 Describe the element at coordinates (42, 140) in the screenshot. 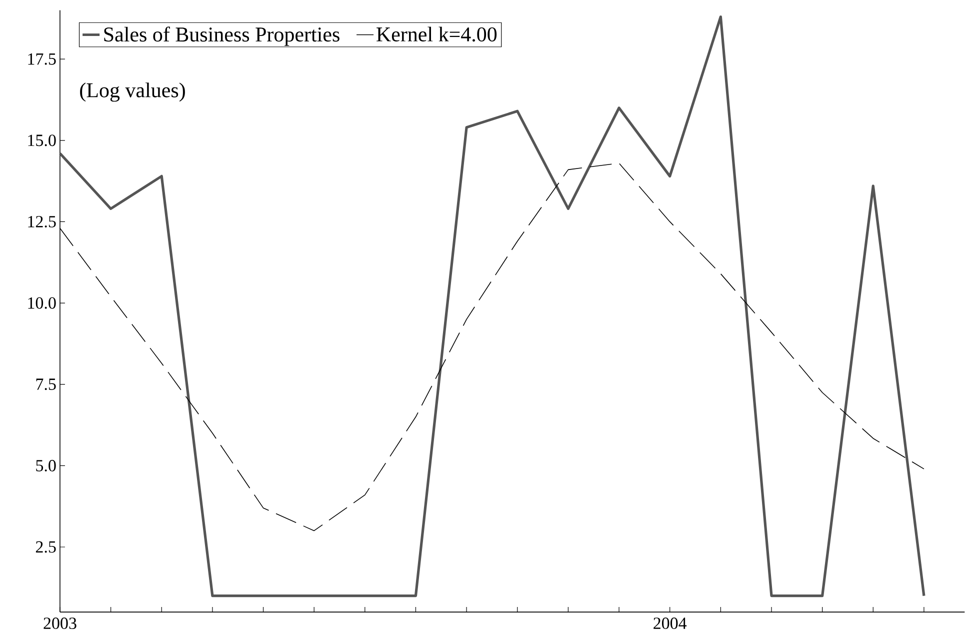

I see `y-tick-label: 15.0` at that location.